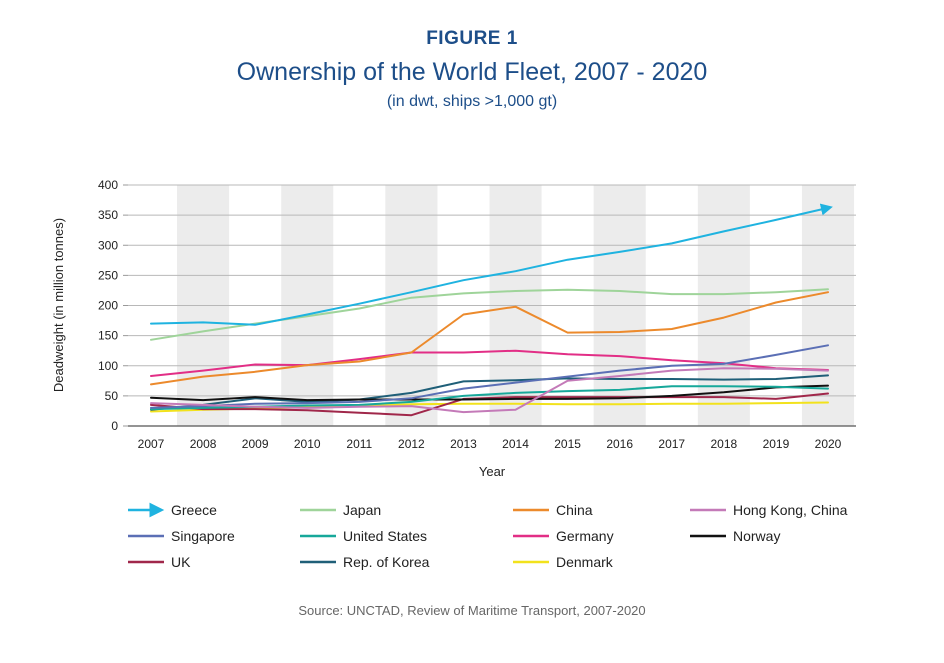 This screenshot has height=663, width=944. I want to click on x-tick-label: 2014, so click(515, 444).